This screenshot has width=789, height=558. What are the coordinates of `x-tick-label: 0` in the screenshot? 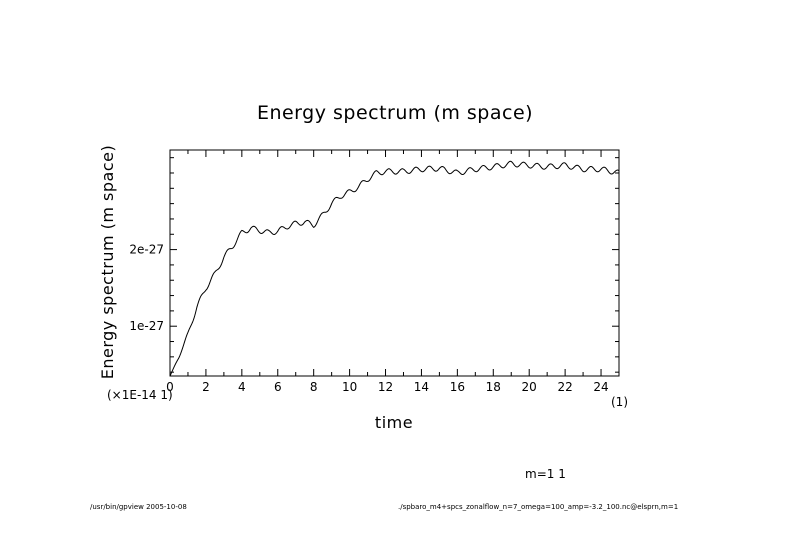 It's located at (170, 387).